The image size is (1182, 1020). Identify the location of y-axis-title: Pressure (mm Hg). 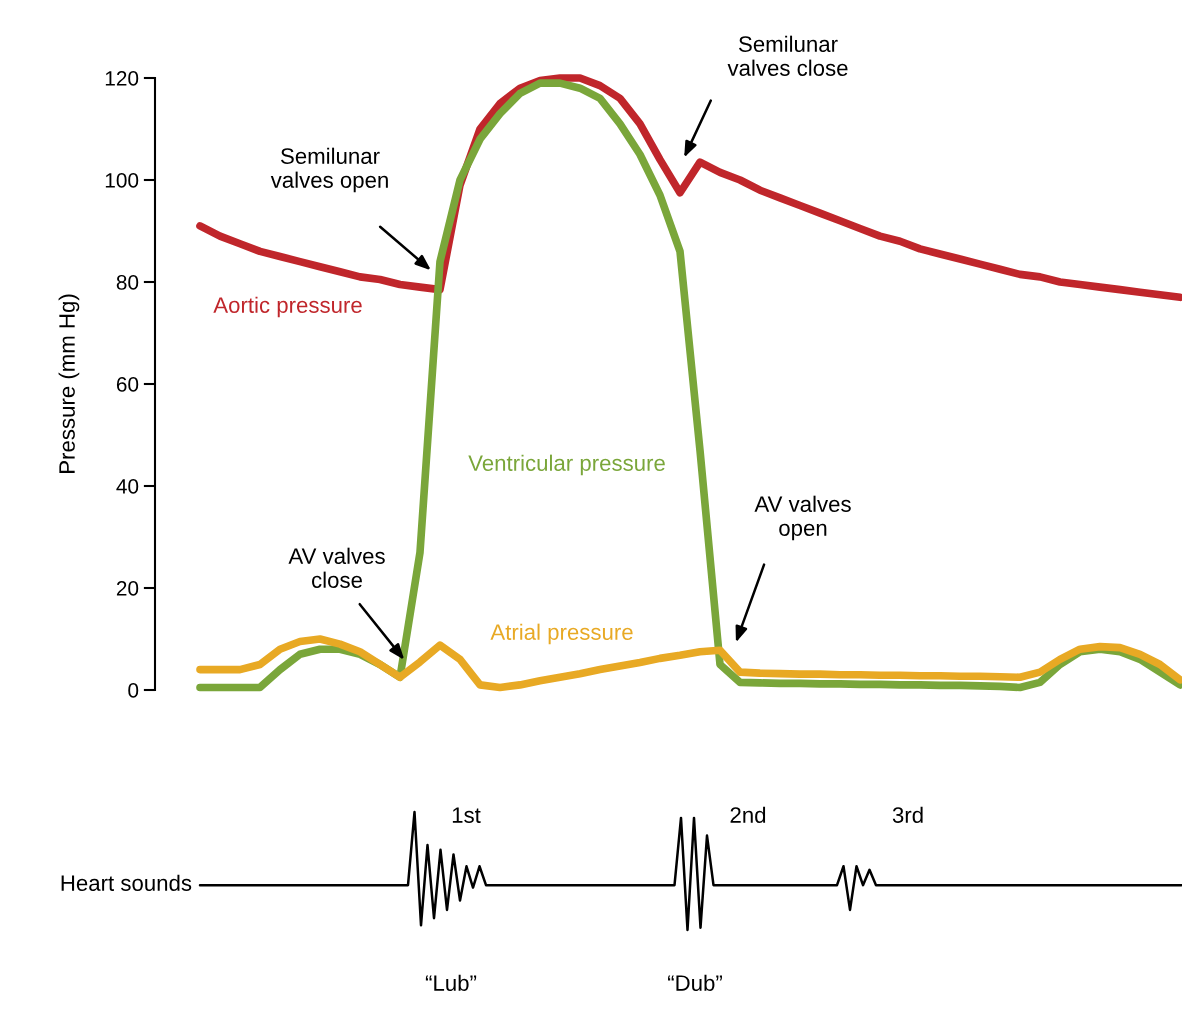
(69, 383).